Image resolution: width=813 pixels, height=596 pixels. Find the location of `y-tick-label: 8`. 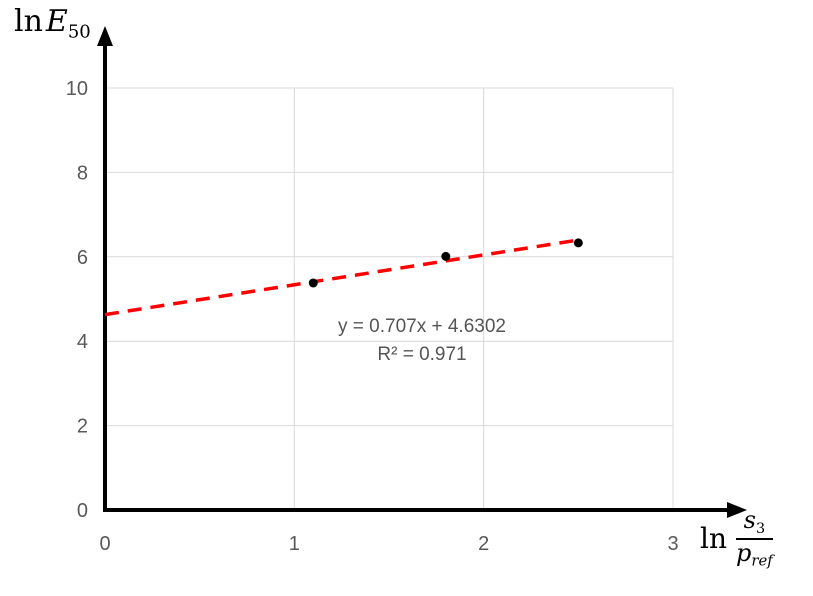

y-tick-label: 8 is located at coordinates (82, 173).